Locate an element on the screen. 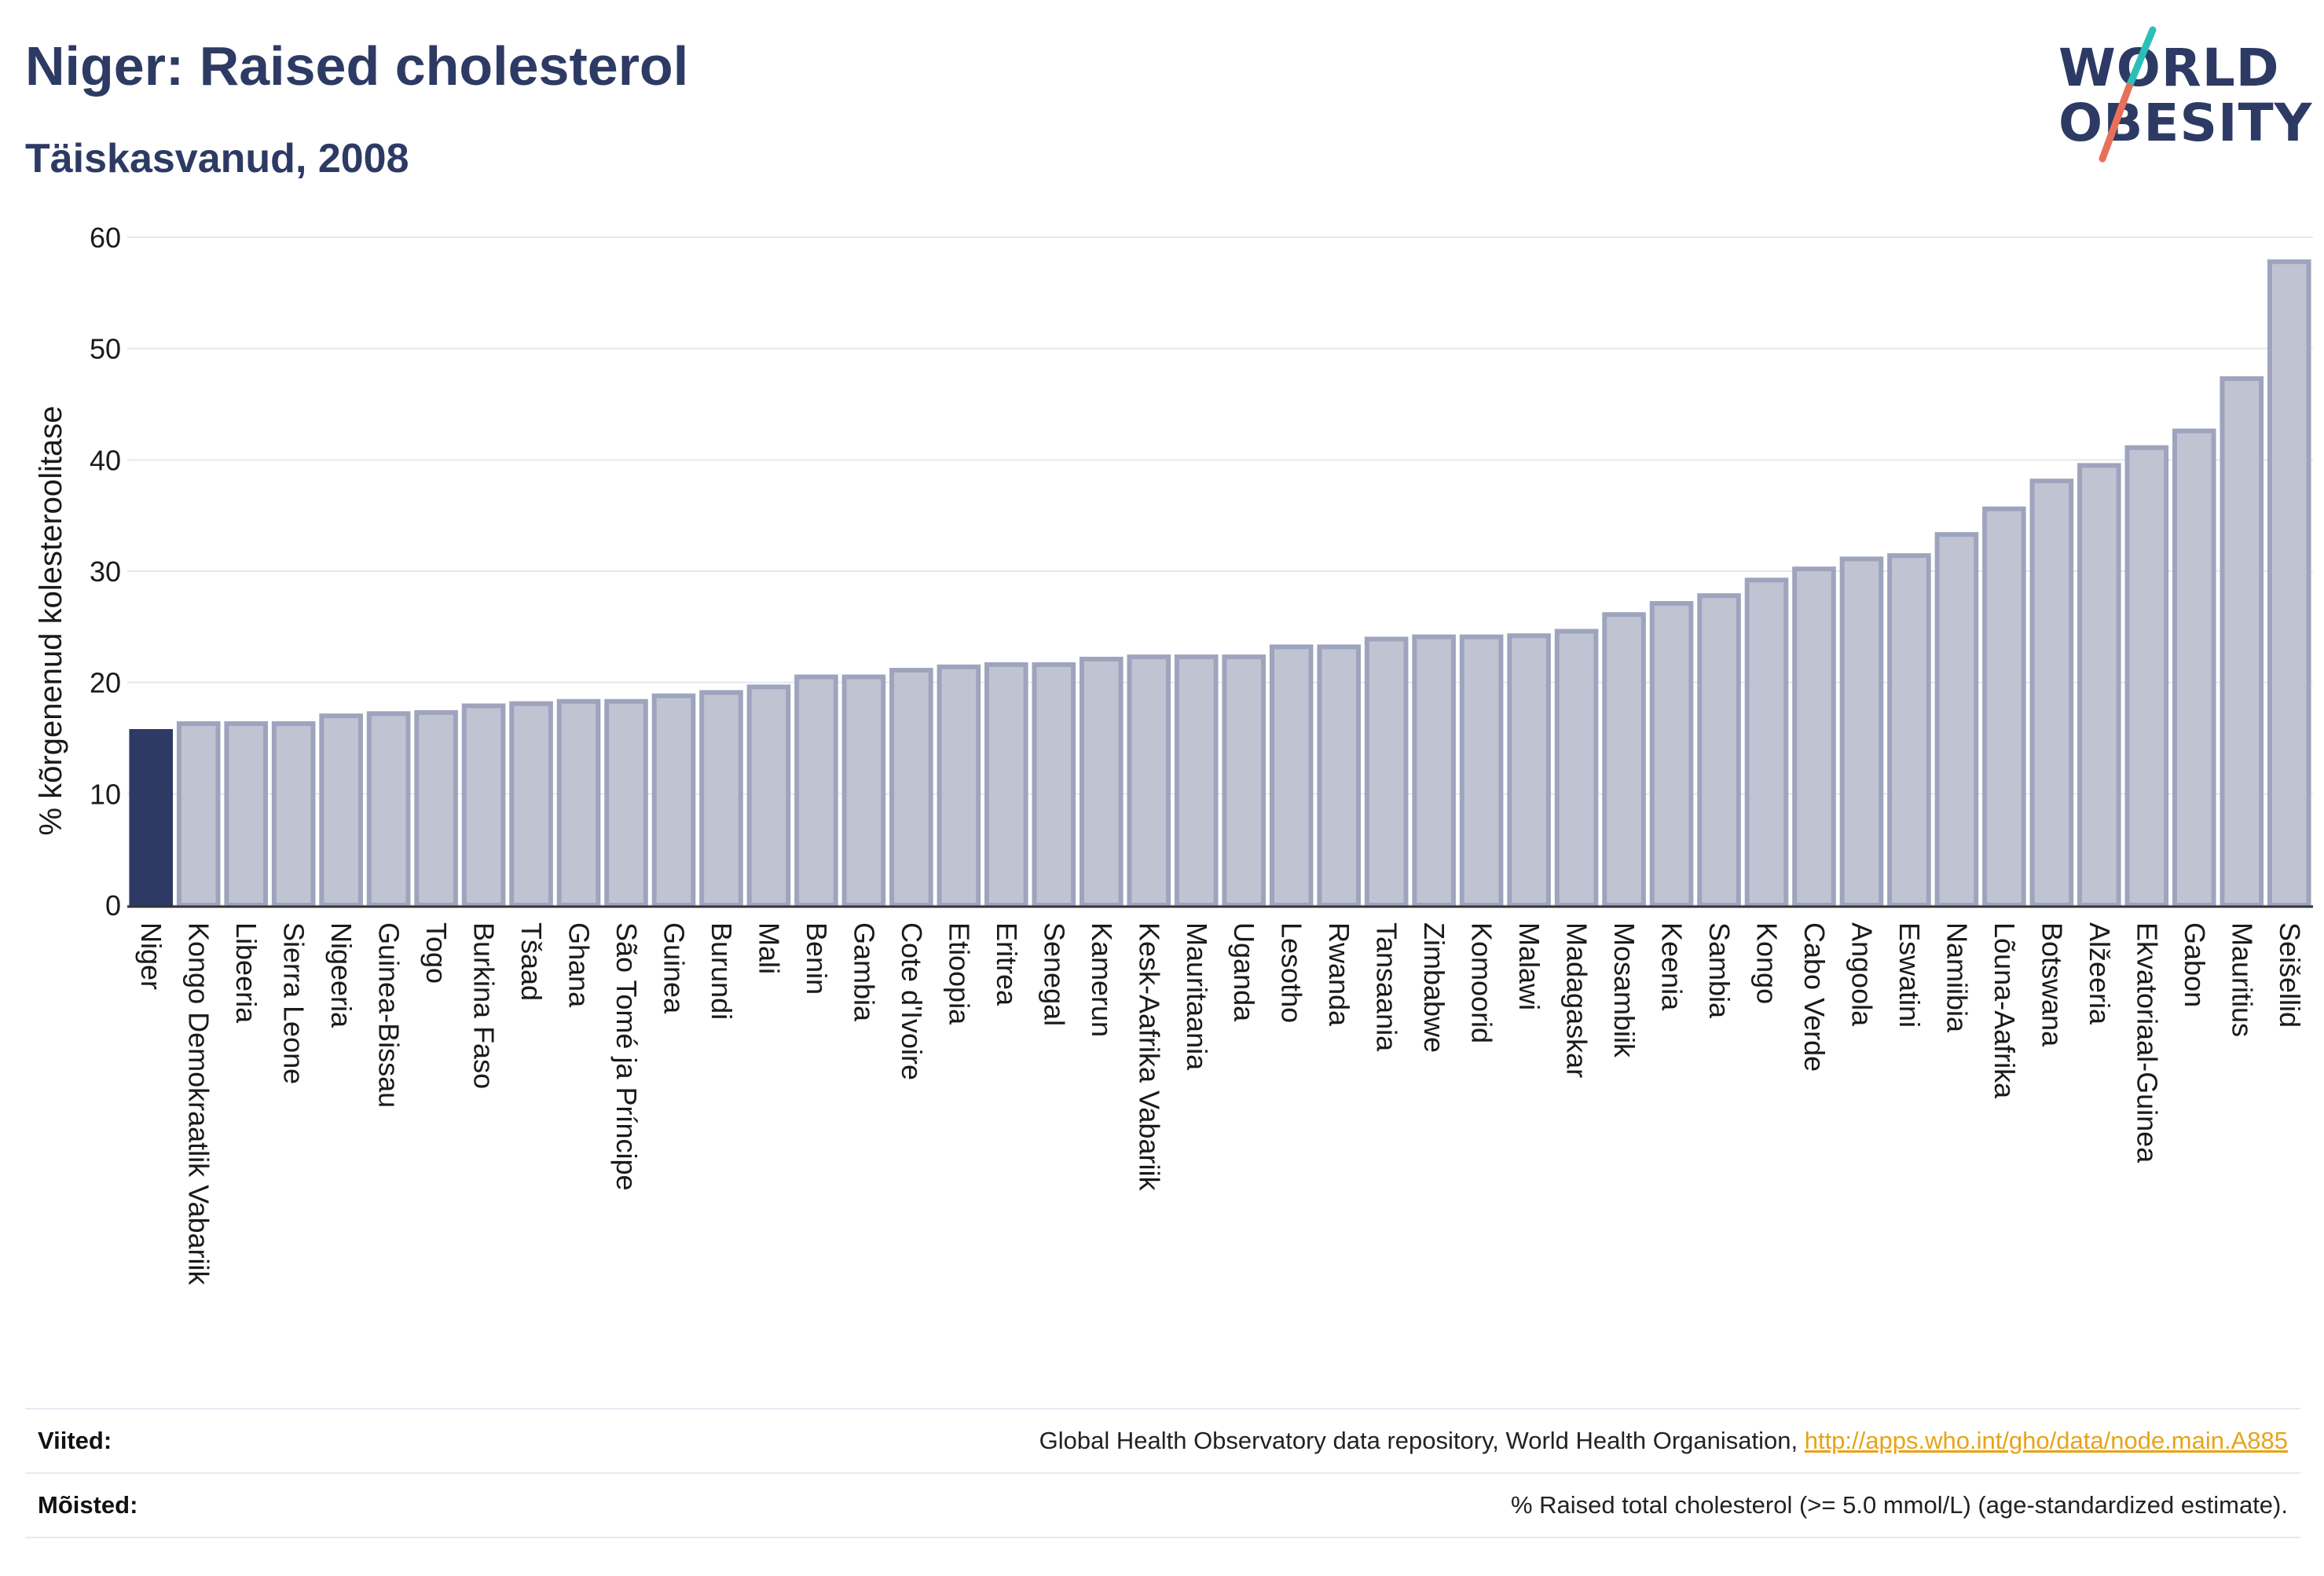  x-tick-label: Alžeeria is located at coordinates (2100, 973).